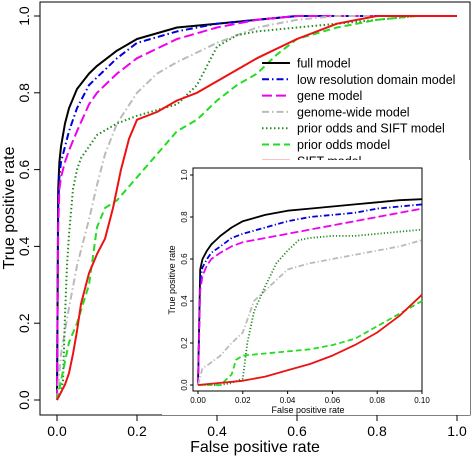 The height and width of the screenshot is (459, 472). I want to click on inset-x-ticks: 0.00 0.02 0.04 0.06 0.08 0.10, so click(310, 398).